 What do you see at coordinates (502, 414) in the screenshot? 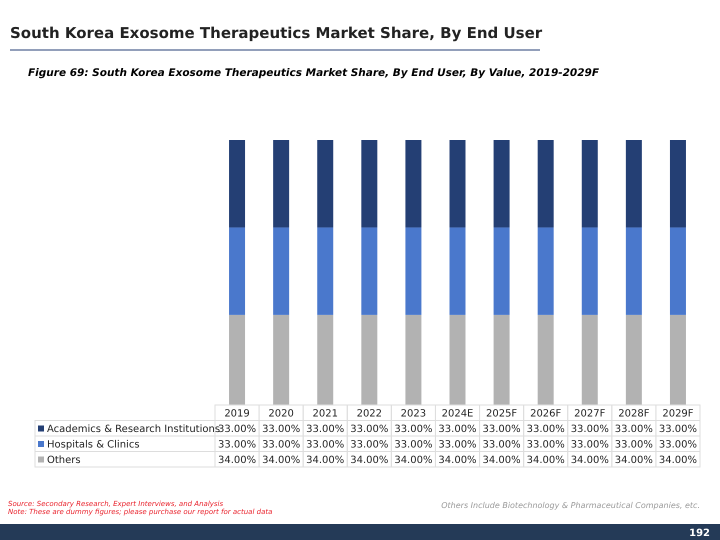
I see `x-tick-label: 2025F` at bounding box center [502, 414].